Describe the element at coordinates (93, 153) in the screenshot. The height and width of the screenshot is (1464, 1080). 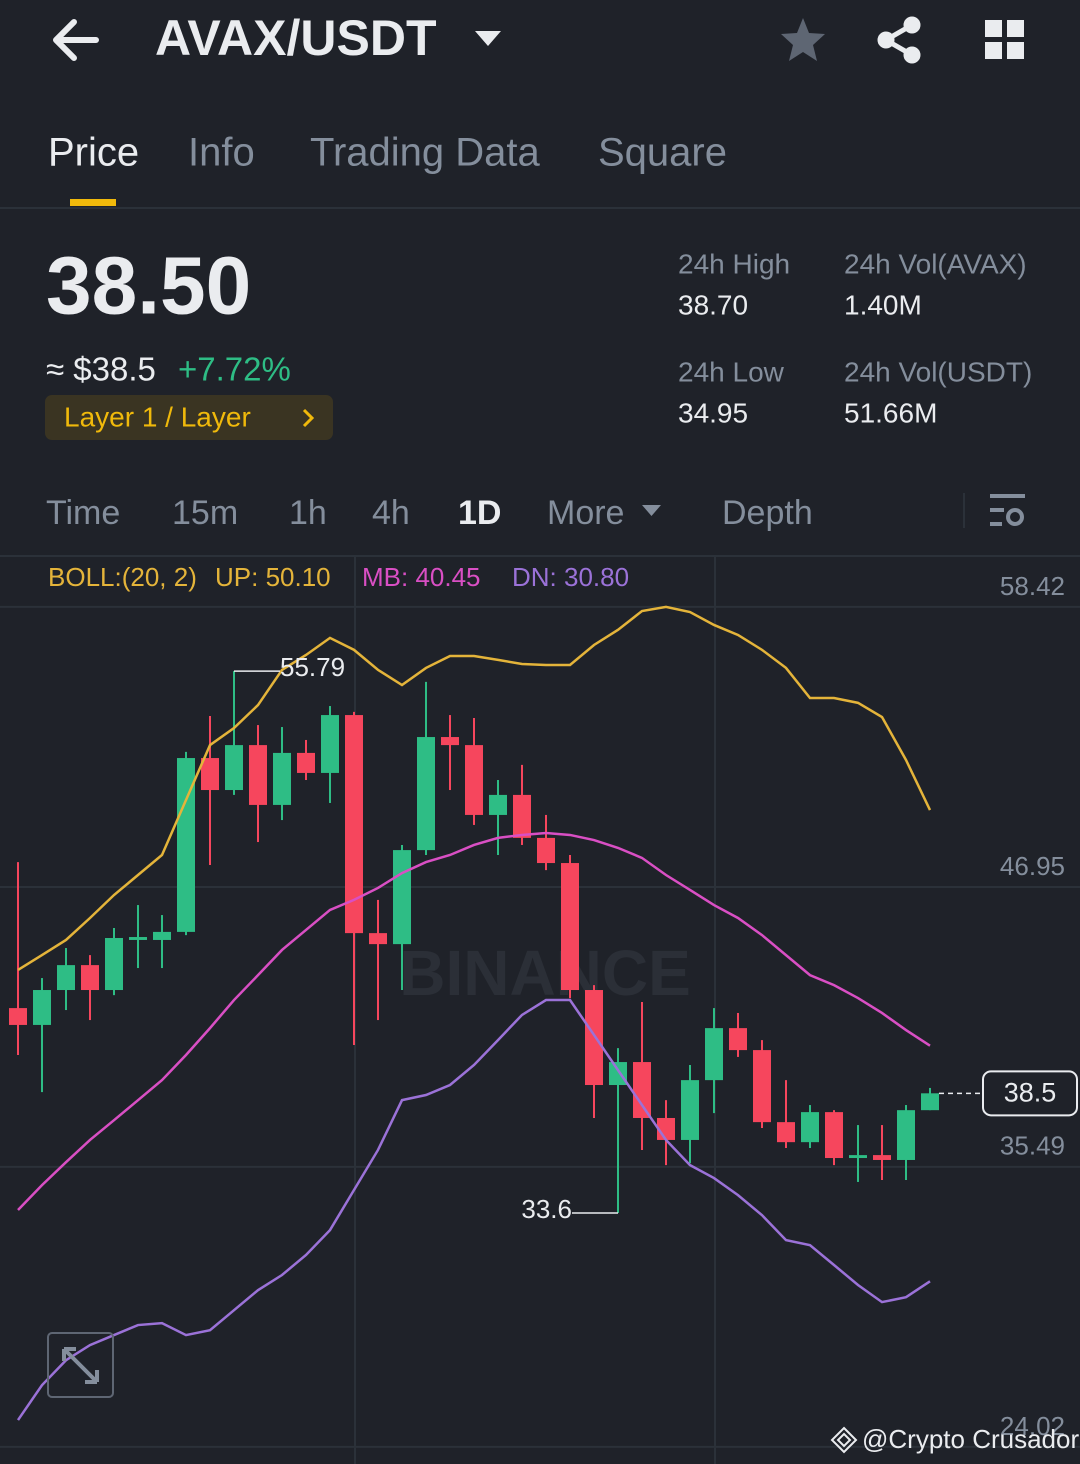
I see `tab: Price` at that location.